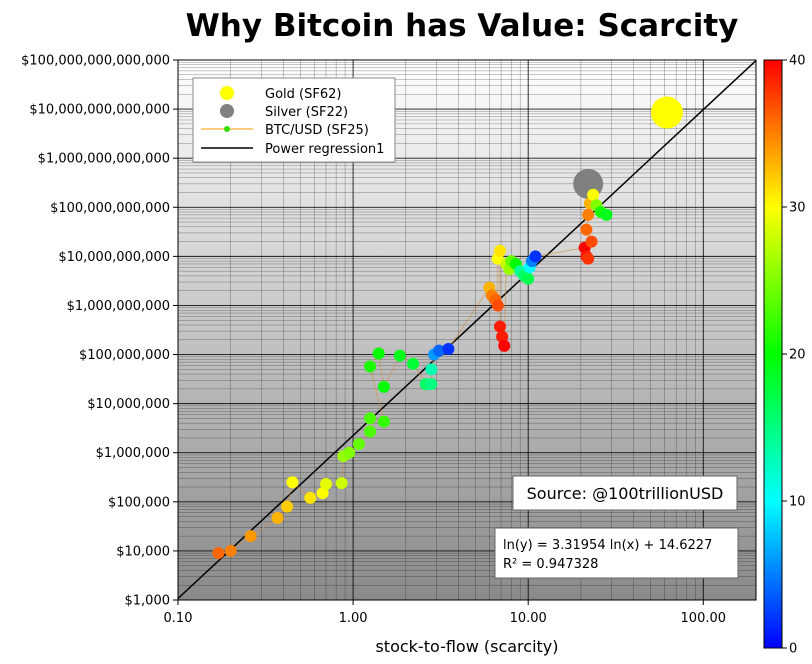 The height and width of the screenshot is (664, 812). Describe the element at coordinates (118, 306) in the screenshot. I see `y-tick-label: $1,000,000,000` at that location.